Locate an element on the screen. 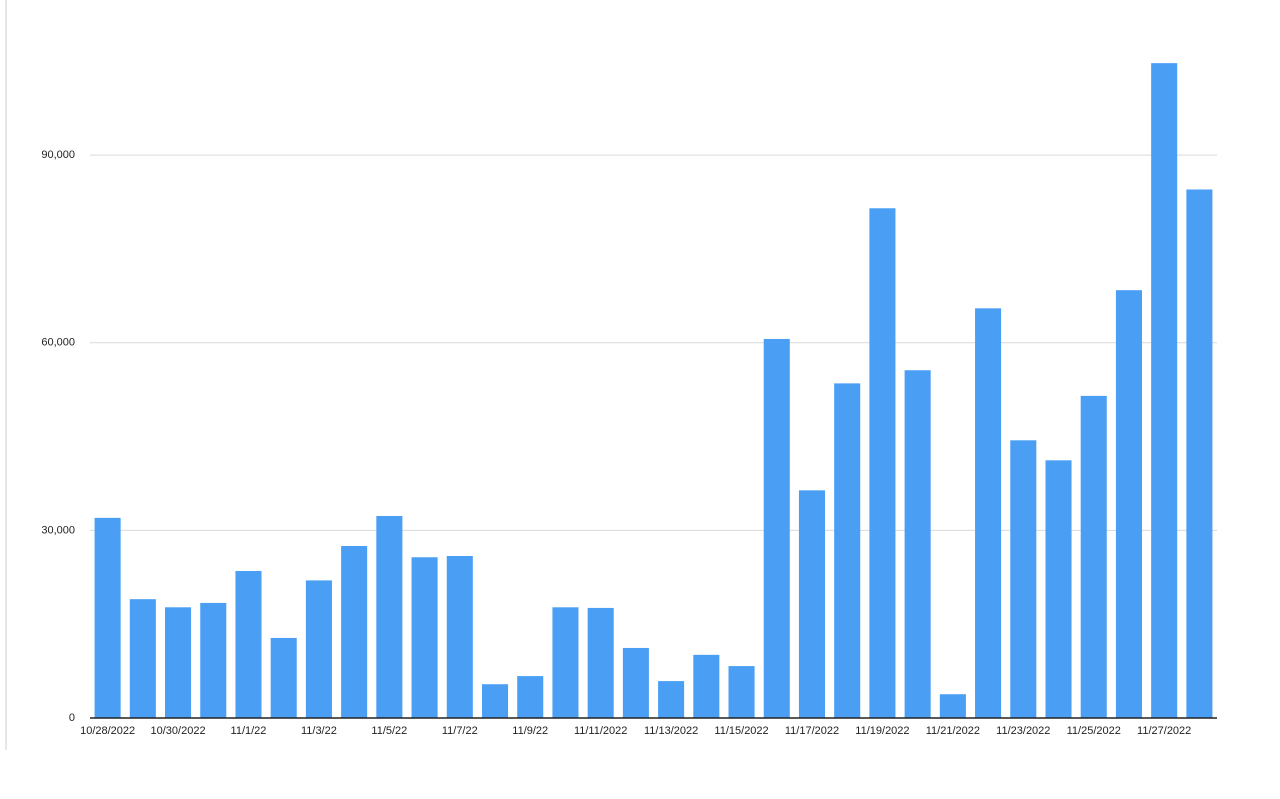 This screenshot has height=799, width=1280. x-tick-label: 11/9/22 is located at coordinates (530, 731).